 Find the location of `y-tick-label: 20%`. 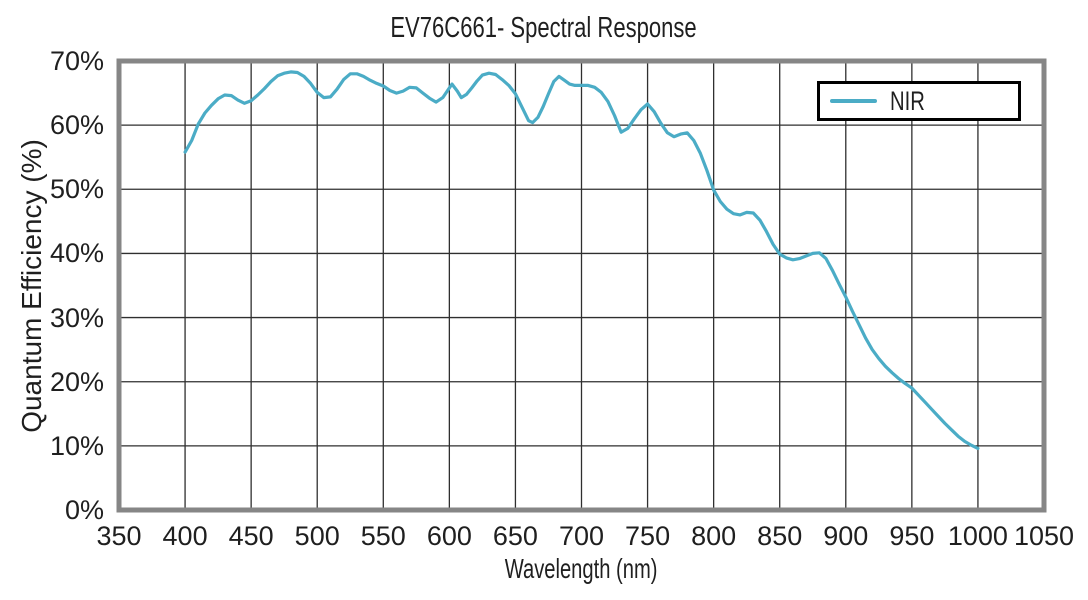

y-tick-label: 20% is located at coordinates (76, 381).